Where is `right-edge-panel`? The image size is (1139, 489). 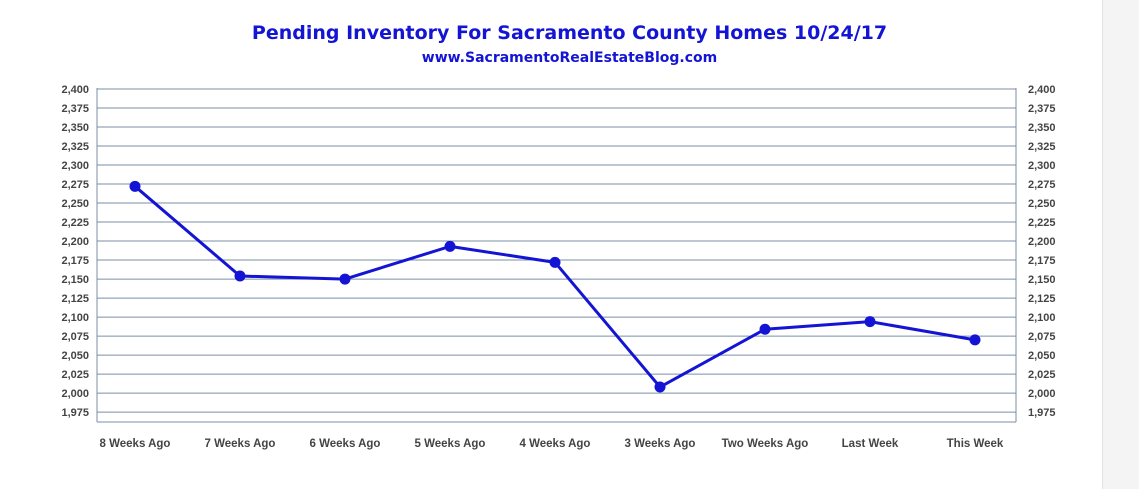 right-edge-panel is located at coordinates (1120, 244).